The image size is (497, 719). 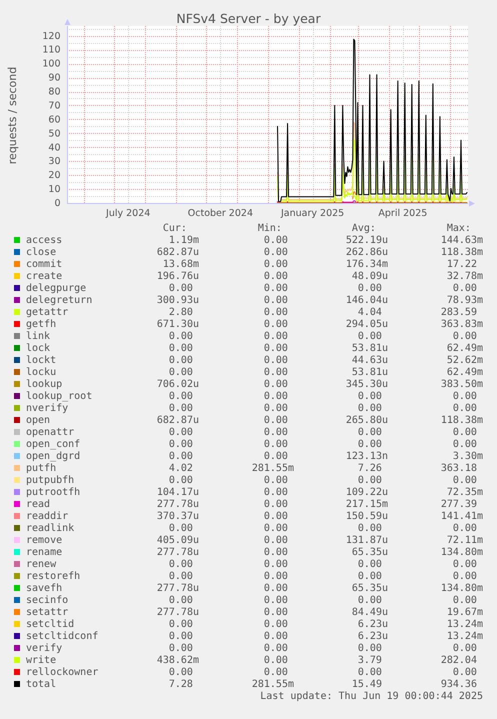 What do you see at coordinates (174, 228) in the screenshot?
I see `text: Cur:` at bounding box center [174, 228].